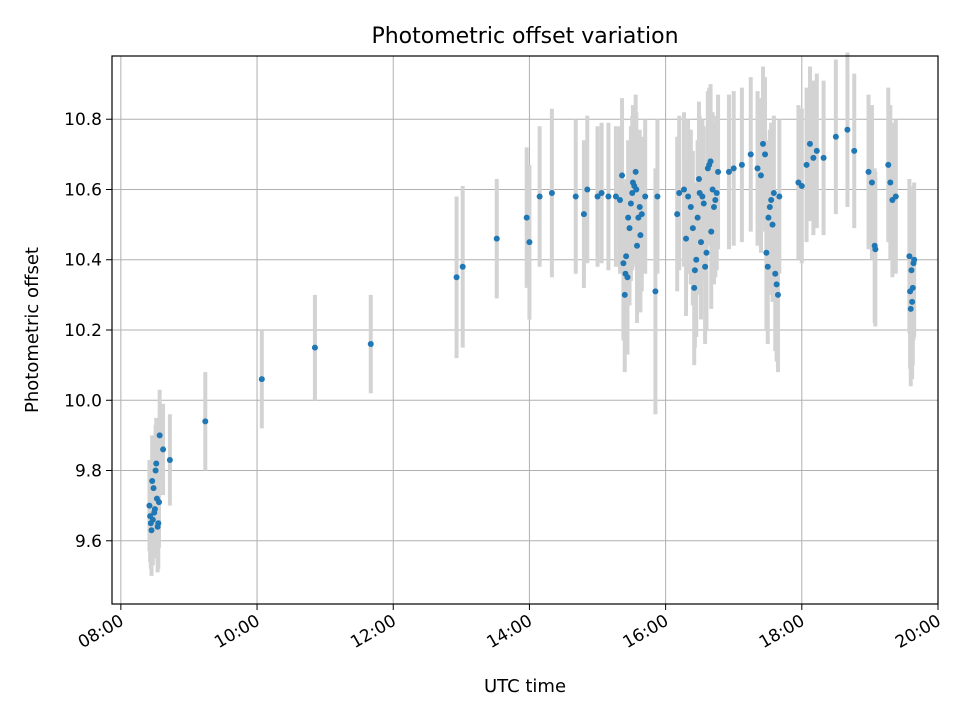 The height and width of the screenshot is (720, 960). Describe the element at coordinates (524, 36) in the screenshot. I see `chart-title: Photometric offset variation` at that location.